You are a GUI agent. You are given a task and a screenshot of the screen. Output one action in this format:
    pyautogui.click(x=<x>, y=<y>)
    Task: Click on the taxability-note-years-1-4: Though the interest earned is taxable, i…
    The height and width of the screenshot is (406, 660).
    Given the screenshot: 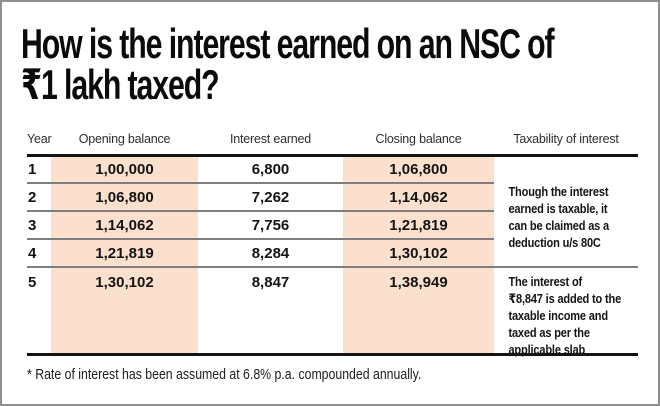 What is the action you would take?
    pyautogui.click(x=566, y=212)
    